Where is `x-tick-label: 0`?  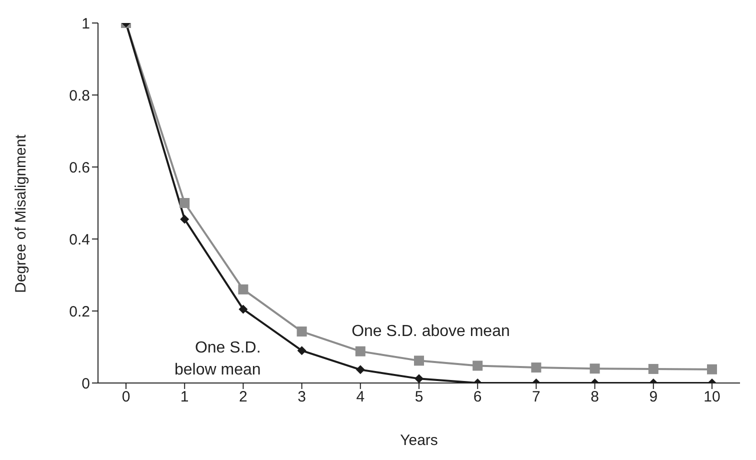 x-tick-label: 0 is located at coordinates (126, 397).